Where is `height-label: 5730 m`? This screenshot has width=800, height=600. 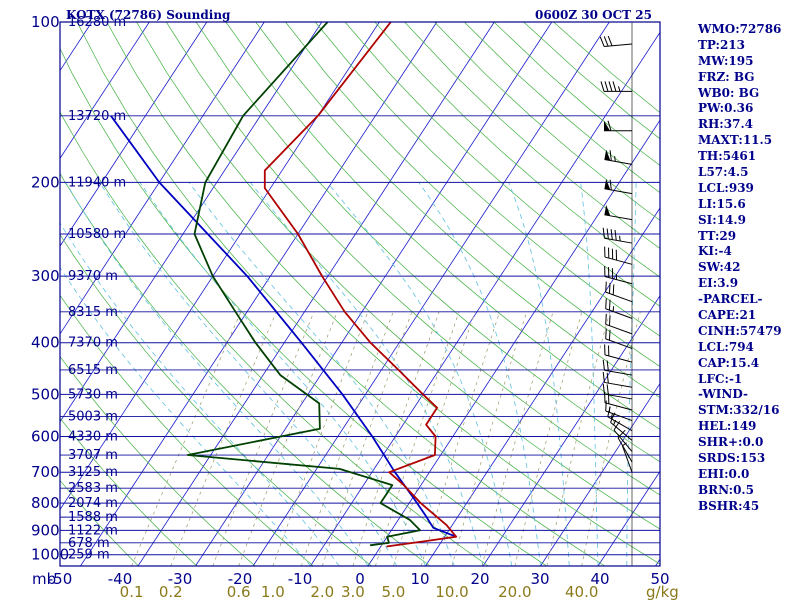
height-label: 5730 m is located at coordinates (93, 394).